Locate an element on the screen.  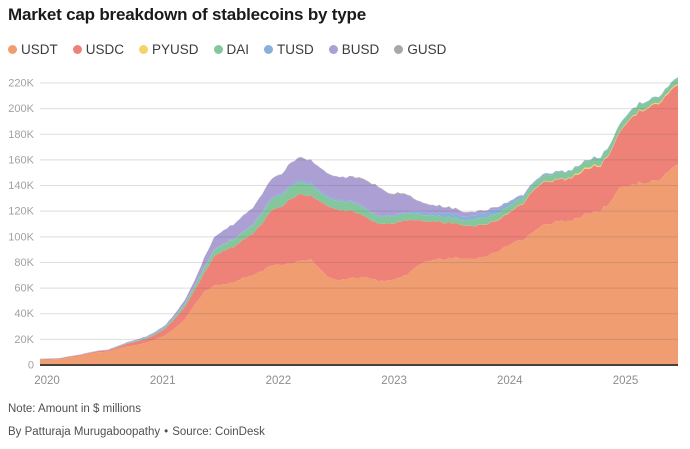
y-tick-label: 180K is located at coordinates (21, 135).